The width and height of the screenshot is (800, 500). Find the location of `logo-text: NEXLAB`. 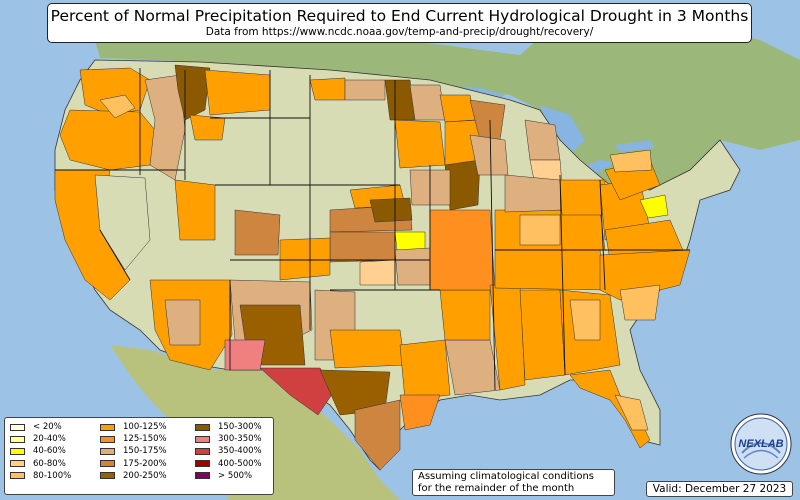

logo-text: NEXLAB is located at coordinates (760, 444).